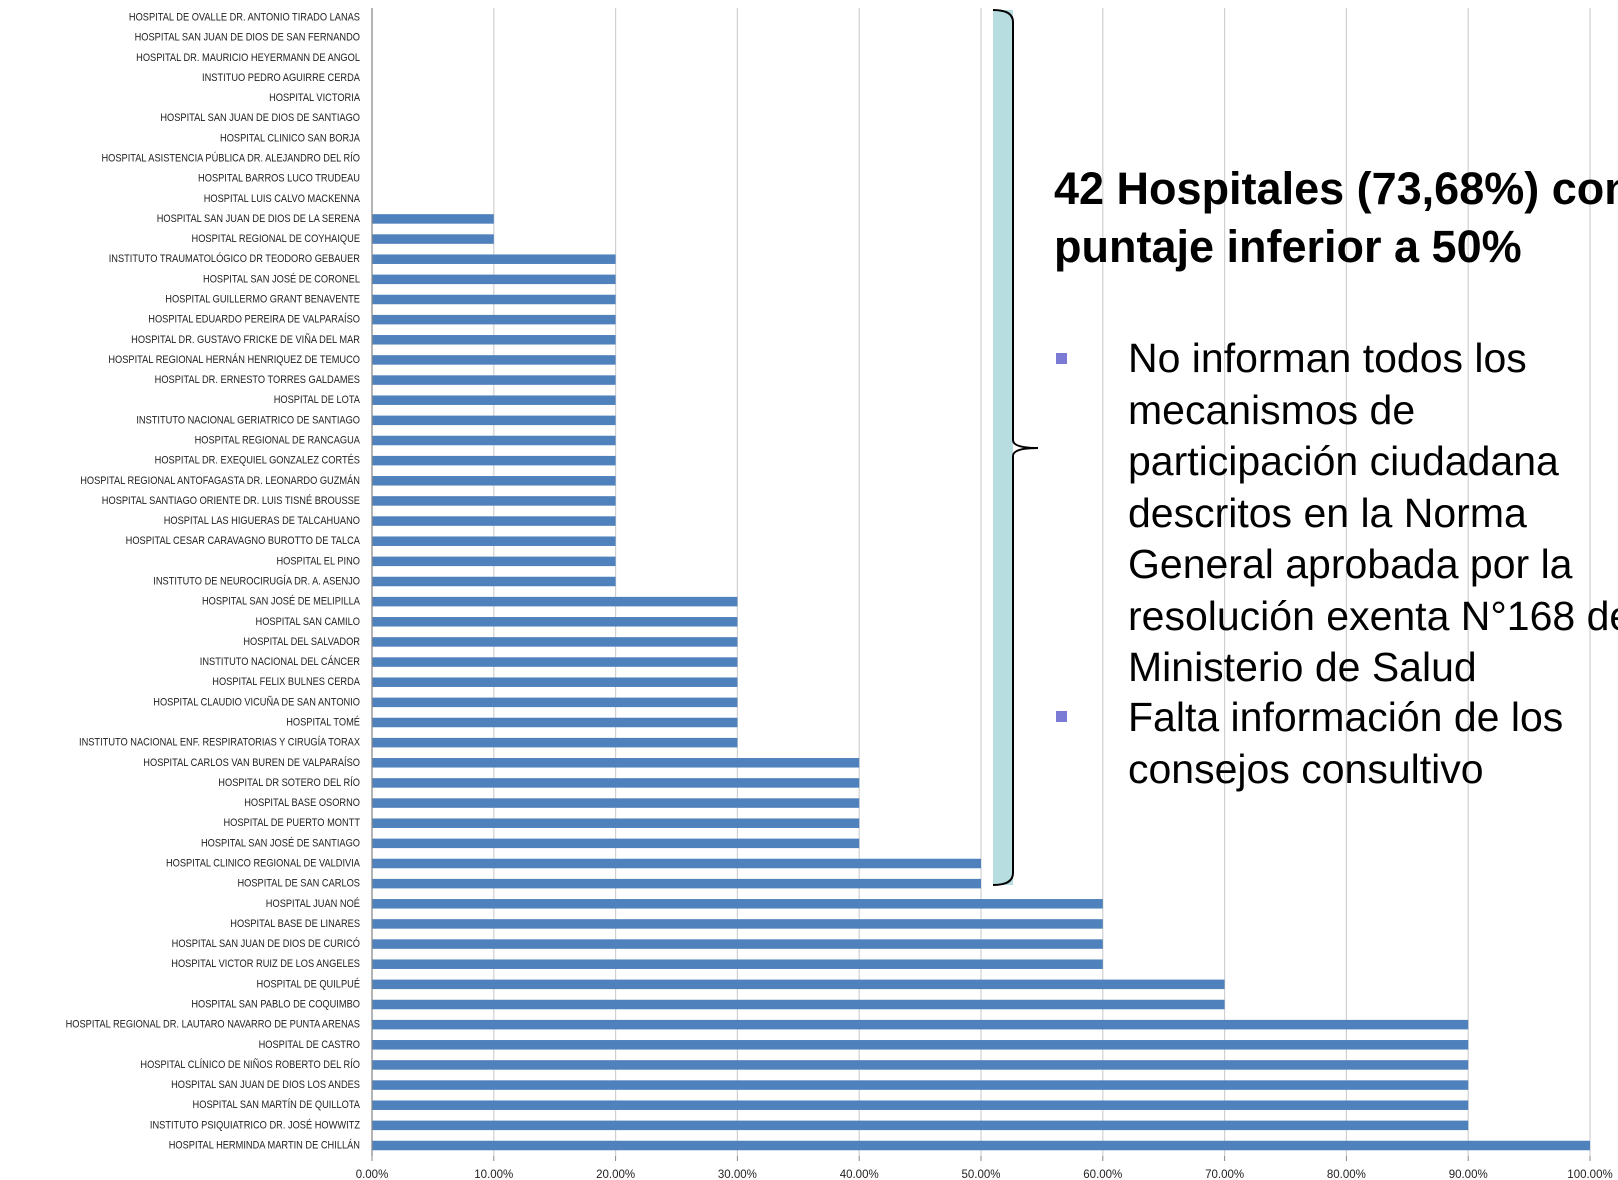  I want to click on y-tick-label: HOSPITAL DE LOTA, so click(317, 400).